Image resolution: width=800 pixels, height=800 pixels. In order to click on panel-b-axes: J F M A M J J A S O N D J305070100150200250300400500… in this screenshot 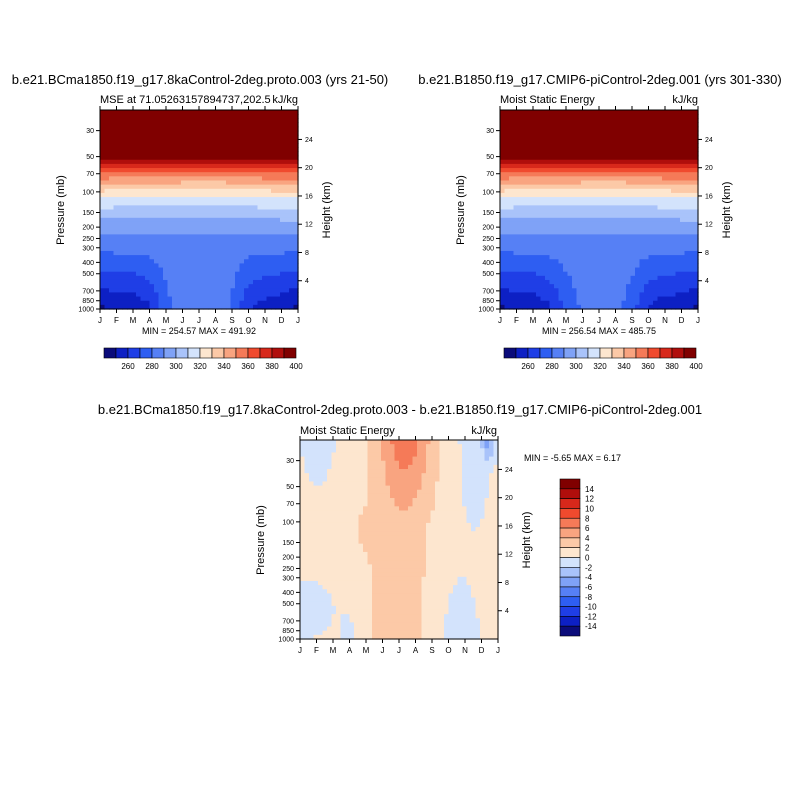, I will do `click(595, 215)`.